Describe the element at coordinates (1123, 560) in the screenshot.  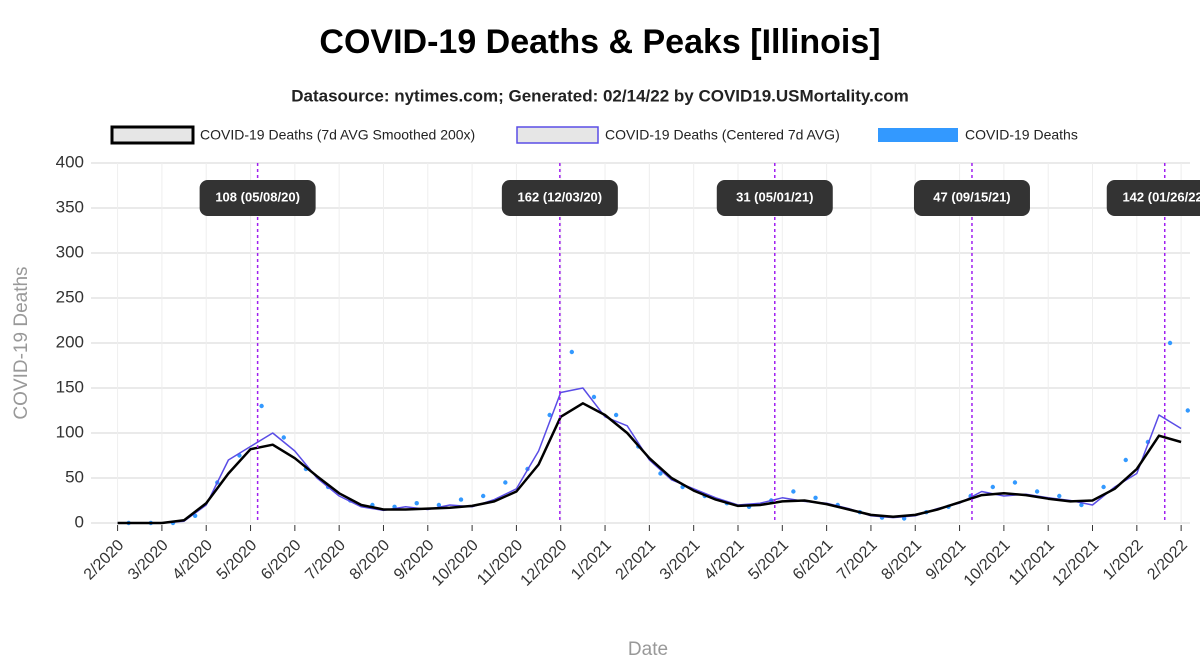
I see `x-tick-label: 1/2022` at that location.